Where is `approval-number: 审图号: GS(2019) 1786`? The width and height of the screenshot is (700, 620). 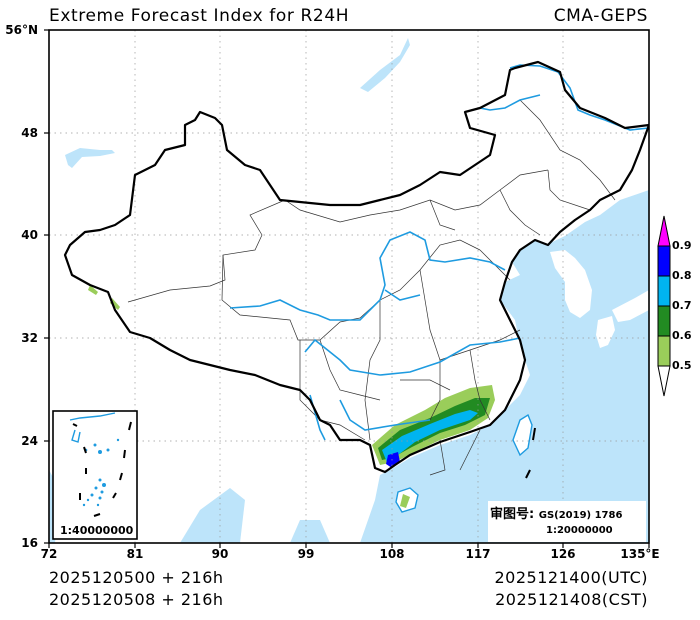
approval-number: 审图号: GS(2019) 1786 is located at coordinates (556, 512).